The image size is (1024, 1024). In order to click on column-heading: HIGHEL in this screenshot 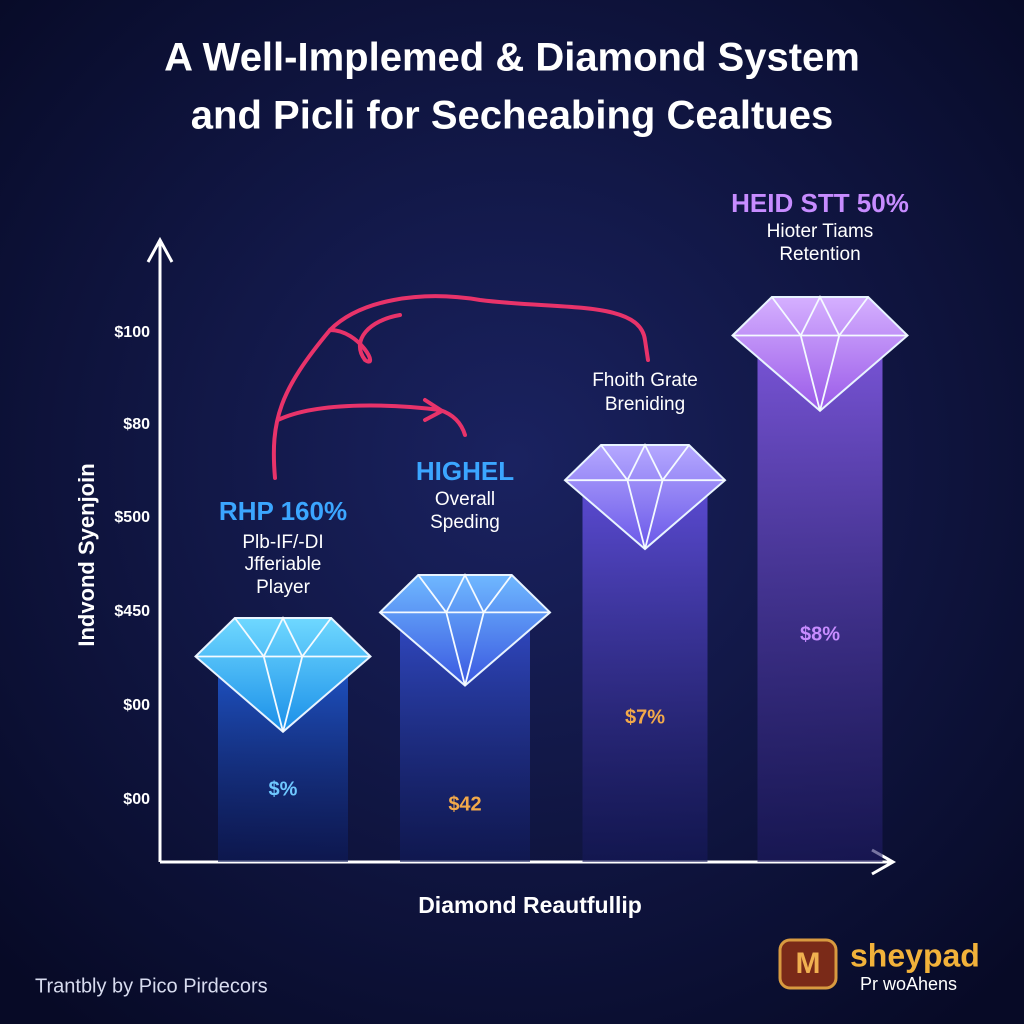, I will do `click(465, 471)`.